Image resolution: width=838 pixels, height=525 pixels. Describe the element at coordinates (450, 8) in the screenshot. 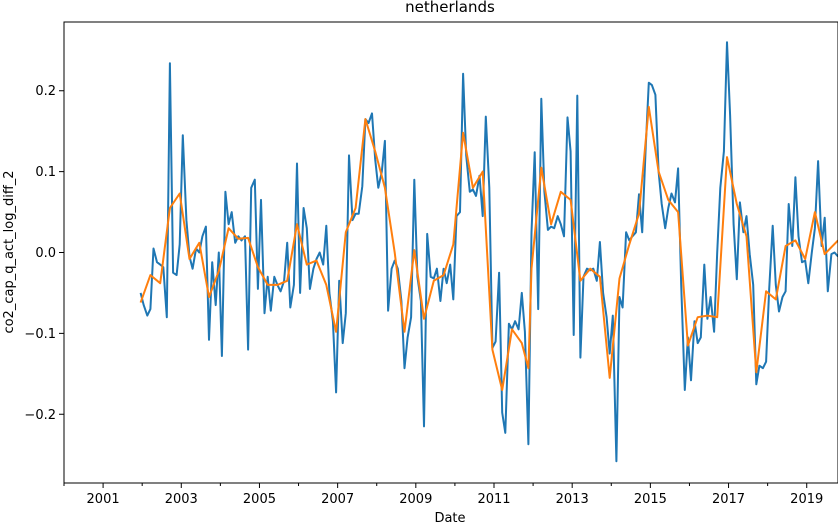

I see `chart-title: netherlands` at that location.